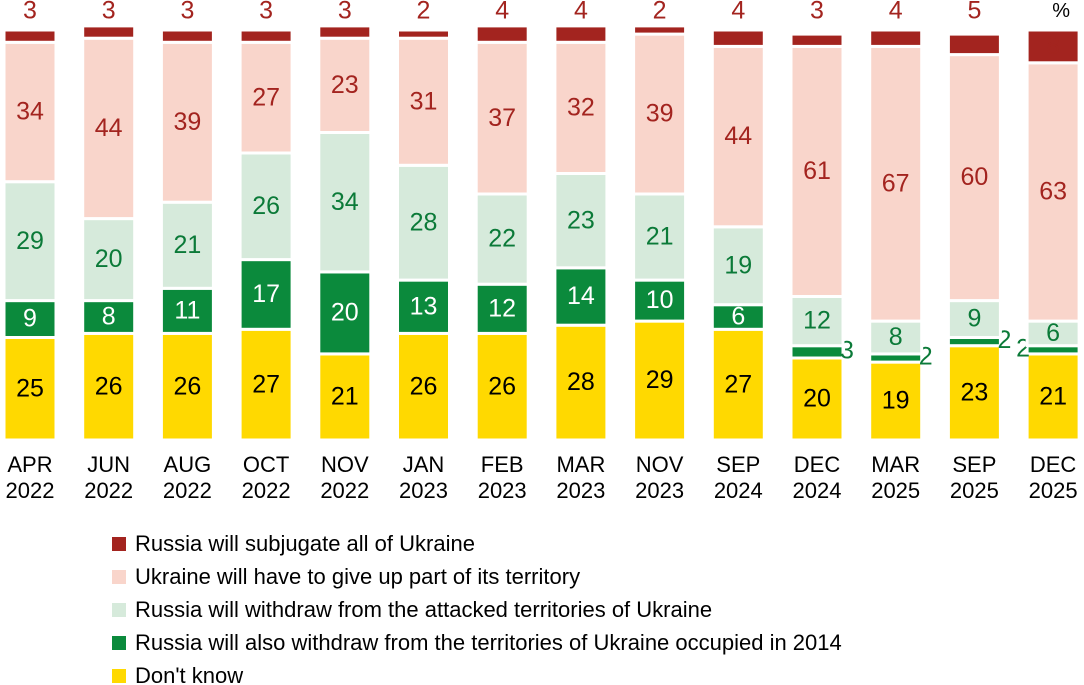 This screenshot has height=685, width=1084. I want to click on data-label: 10, so click(660, 300).